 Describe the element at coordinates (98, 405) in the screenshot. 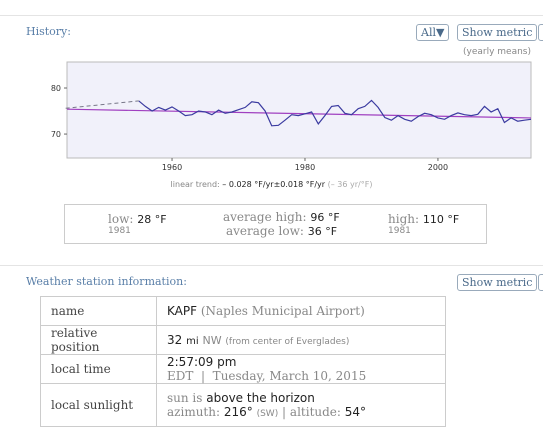

I see `row-key: local sunlight` at that location.